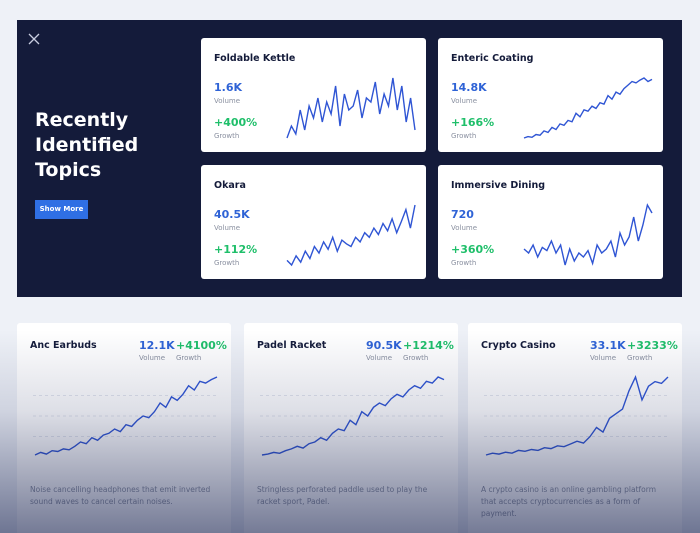  What do you see at coordinates (492, 58) in the screenshot?
I see `topic-name: Enteric Coating` at bounding box center [492, 58].